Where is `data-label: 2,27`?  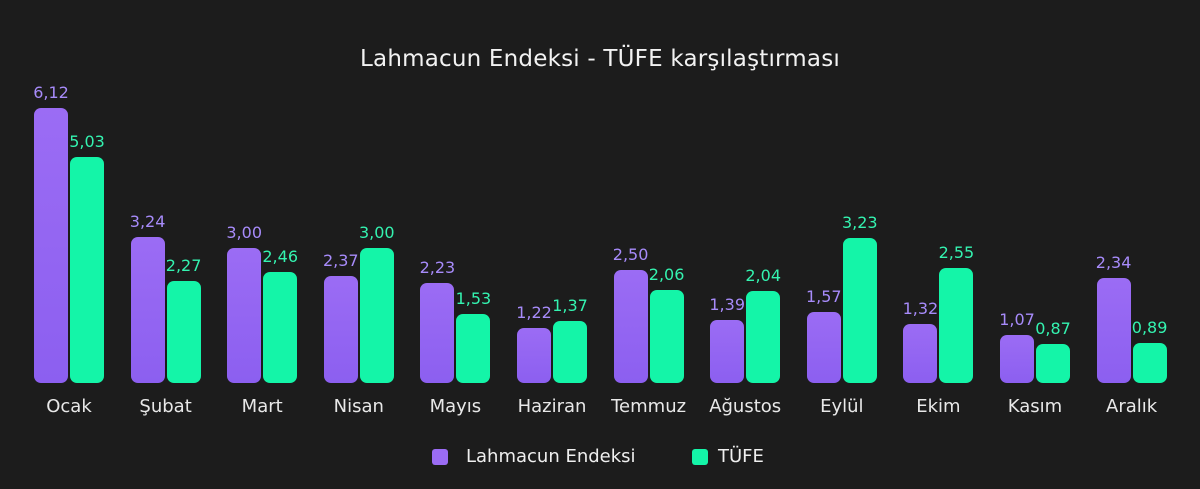
data-label: 2,27 is located at coordinates (183, 265).